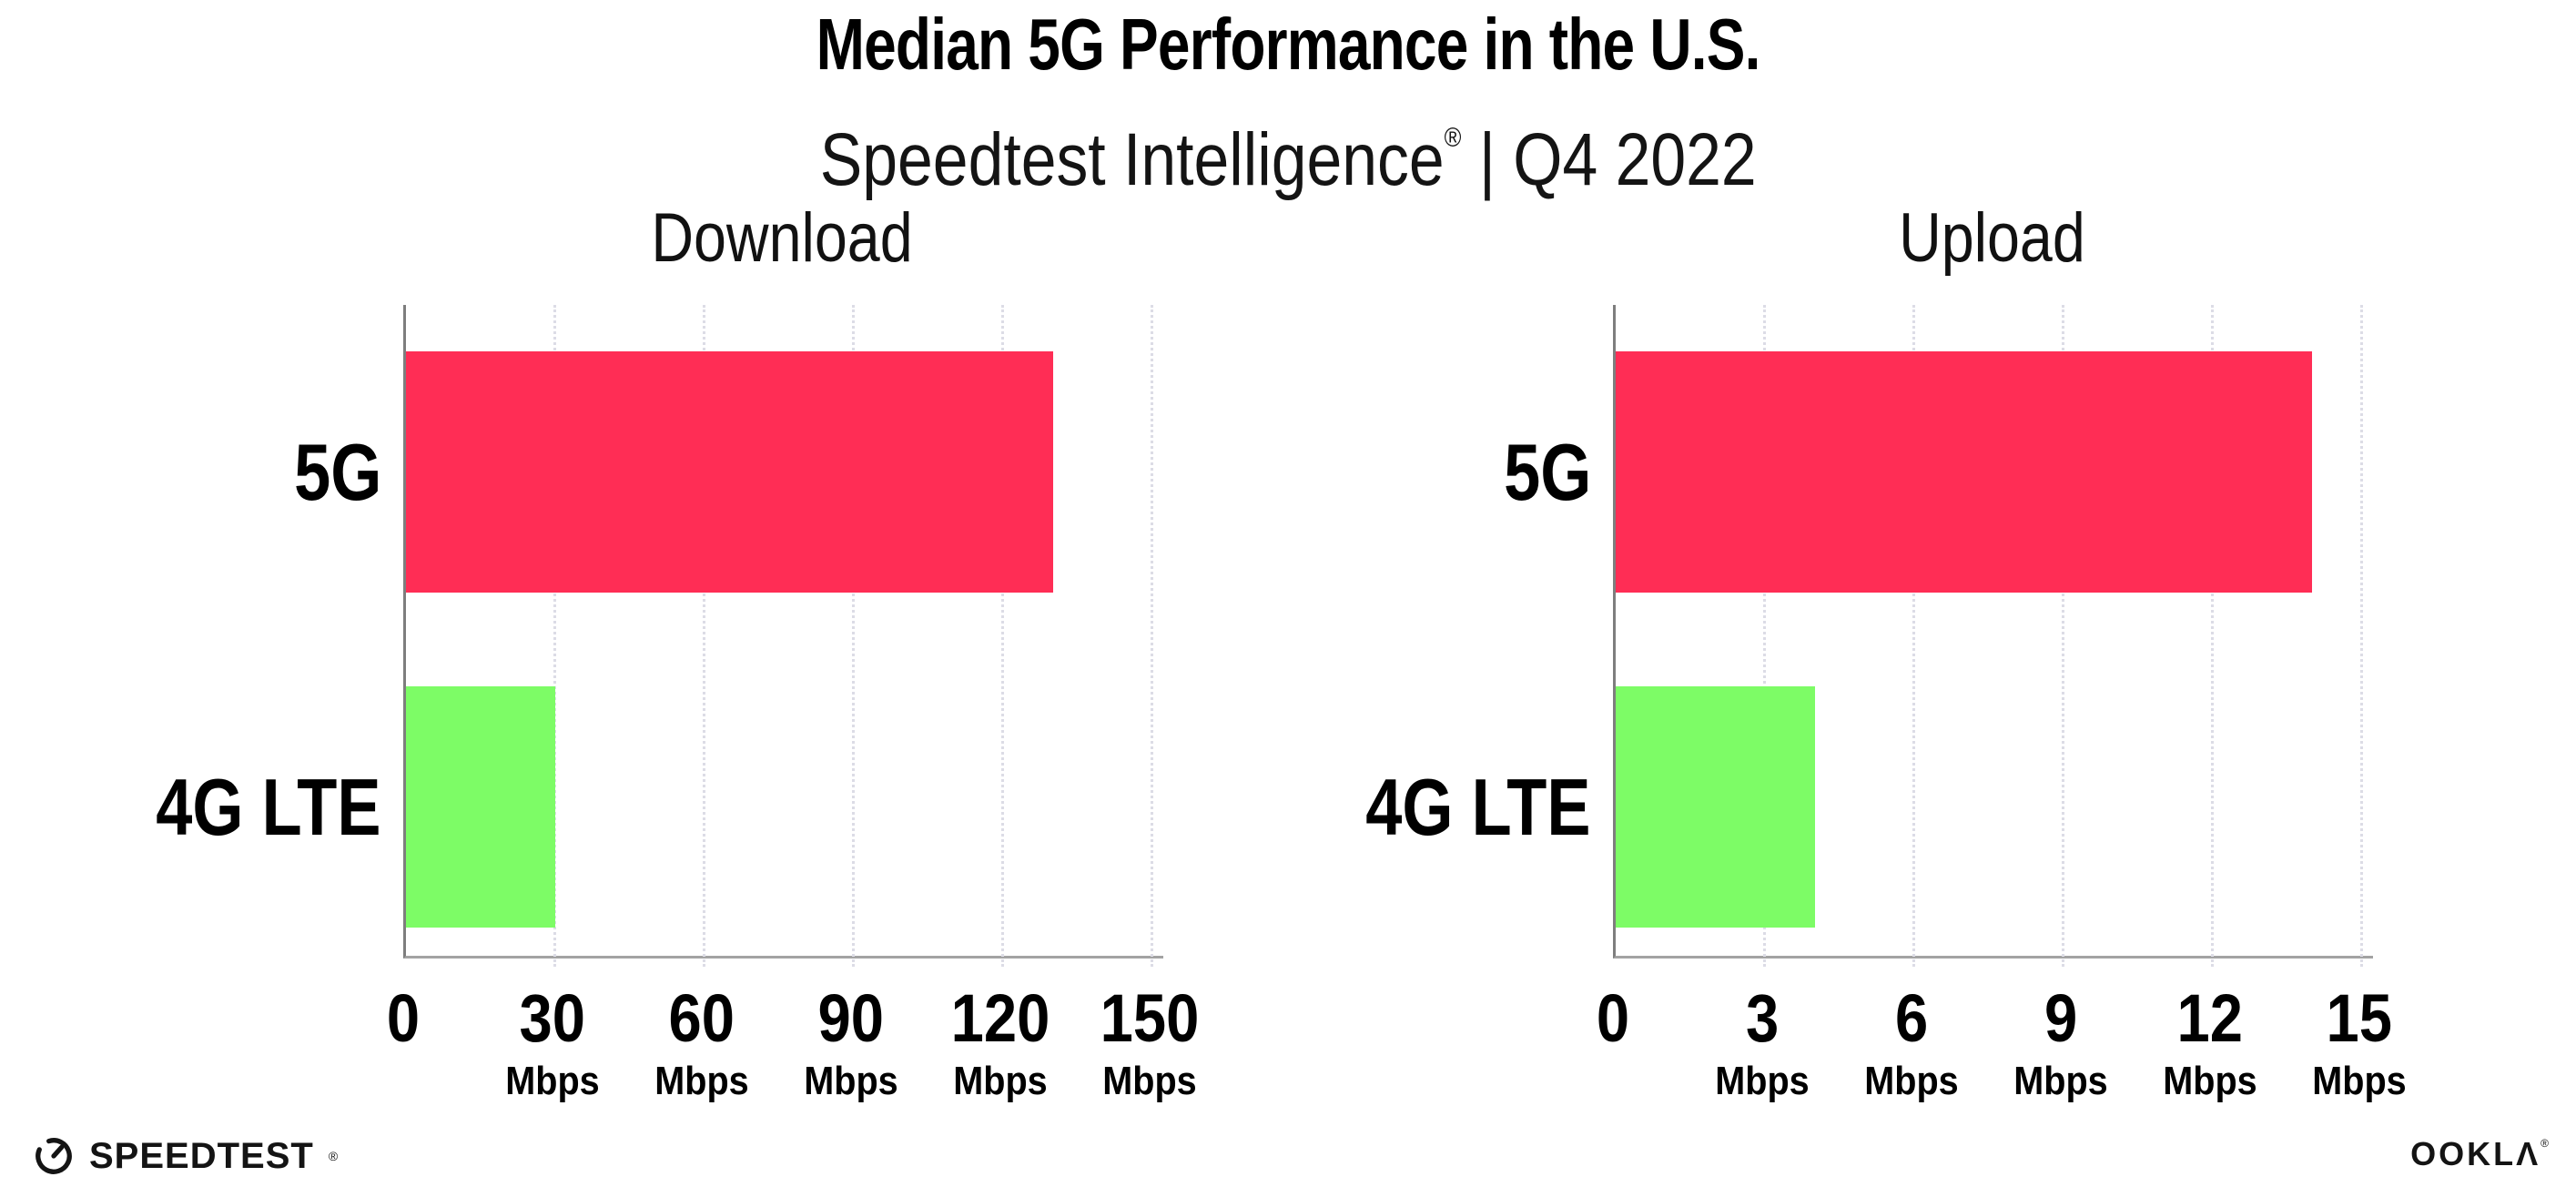 The image size is (2576, 1197). I want to click on bar-5g-upload, so click(1964, 472).